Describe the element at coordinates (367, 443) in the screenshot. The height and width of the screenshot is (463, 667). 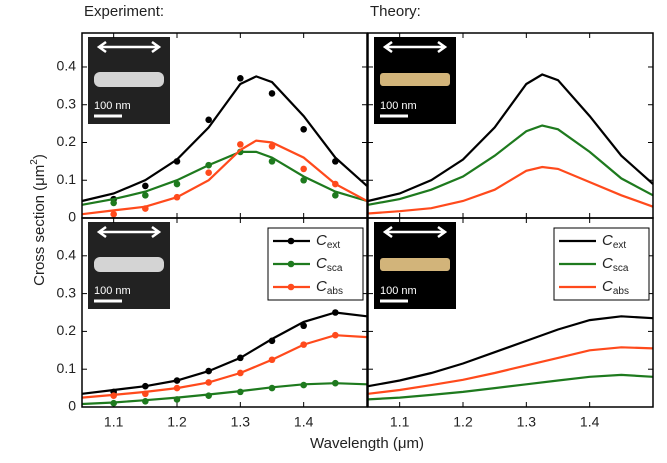
I see `x-axis-label: Wavelength (μm)` at that location.